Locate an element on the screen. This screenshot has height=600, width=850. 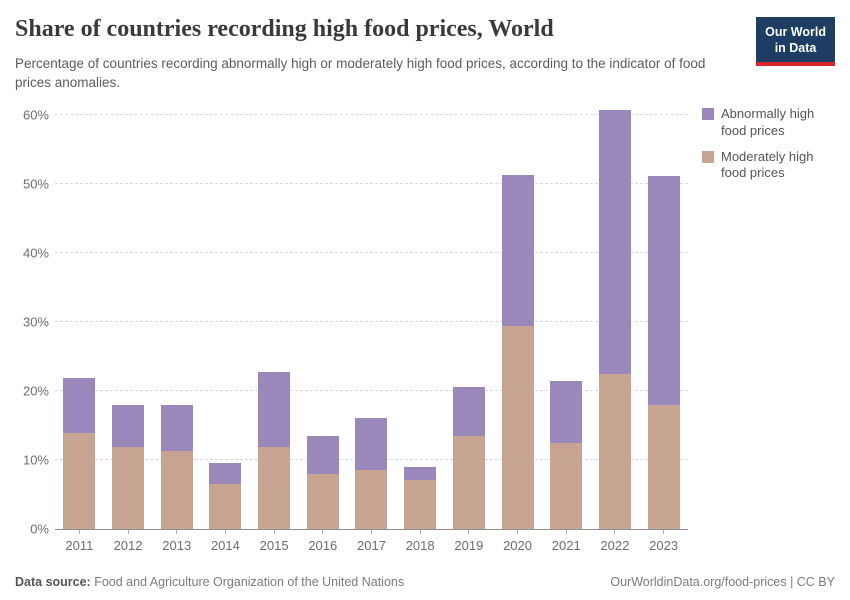
x-axis-label: 2011 is located at coordinates (79, 545).